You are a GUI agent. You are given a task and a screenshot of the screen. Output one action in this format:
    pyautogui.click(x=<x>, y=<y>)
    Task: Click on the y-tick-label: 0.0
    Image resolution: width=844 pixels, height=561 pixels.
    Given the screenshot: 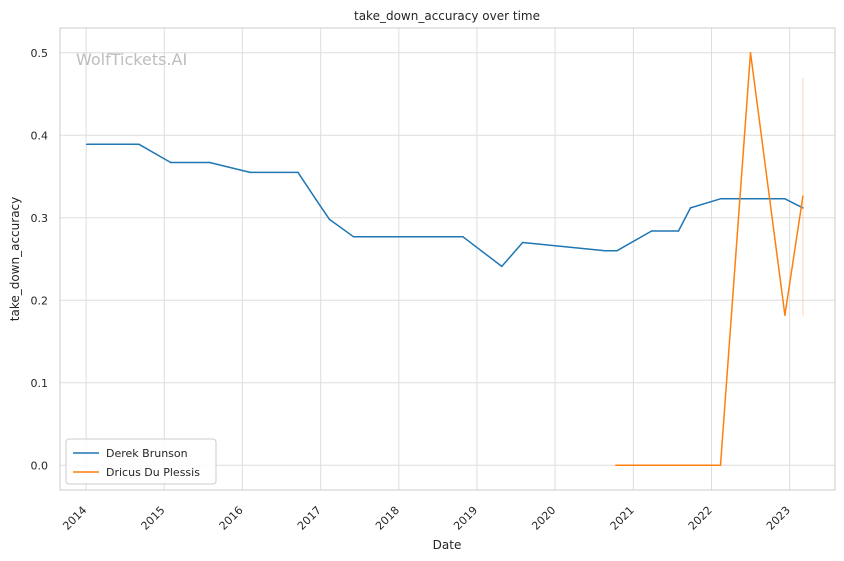 What is the action you would take?
    pyautogui.click(x=40, y=465)
    